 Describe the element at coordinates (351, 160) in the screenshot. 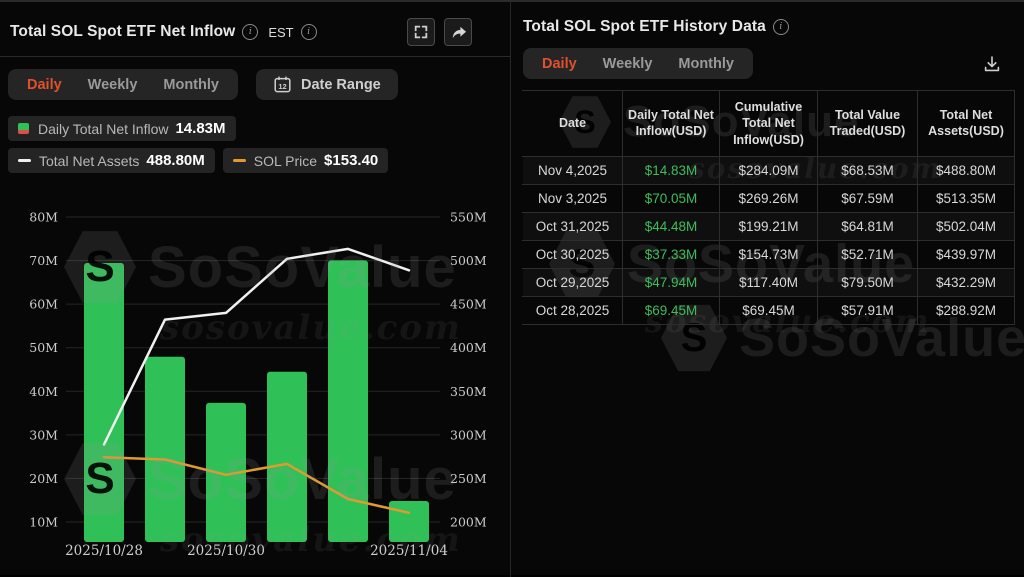

I see `price-legend-value: $153.40` at that location.